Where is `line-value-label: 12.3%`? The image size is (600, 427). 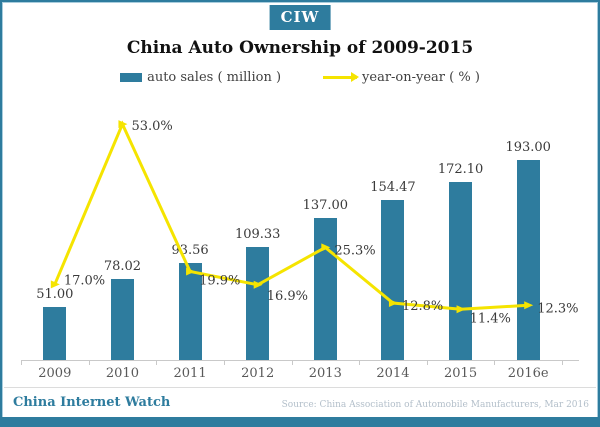
line-value-label: 12.3% is located at coordinates (557, 308).